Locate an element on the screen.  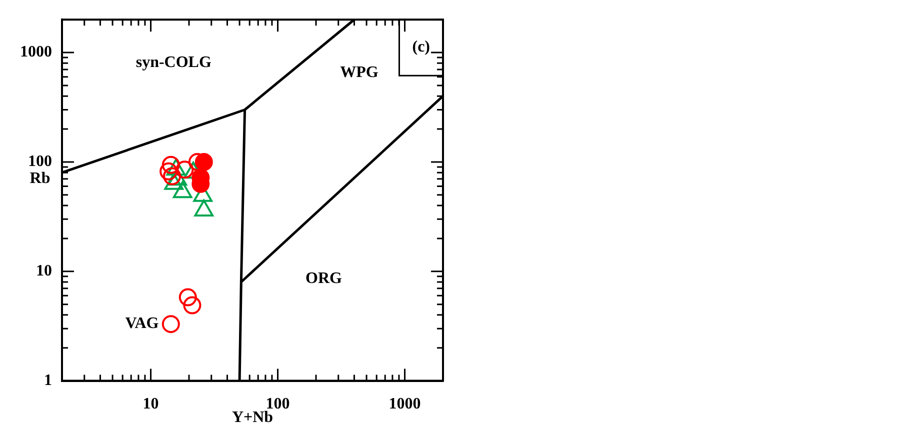
annotation: VAG is located at coordinates (142, 323).